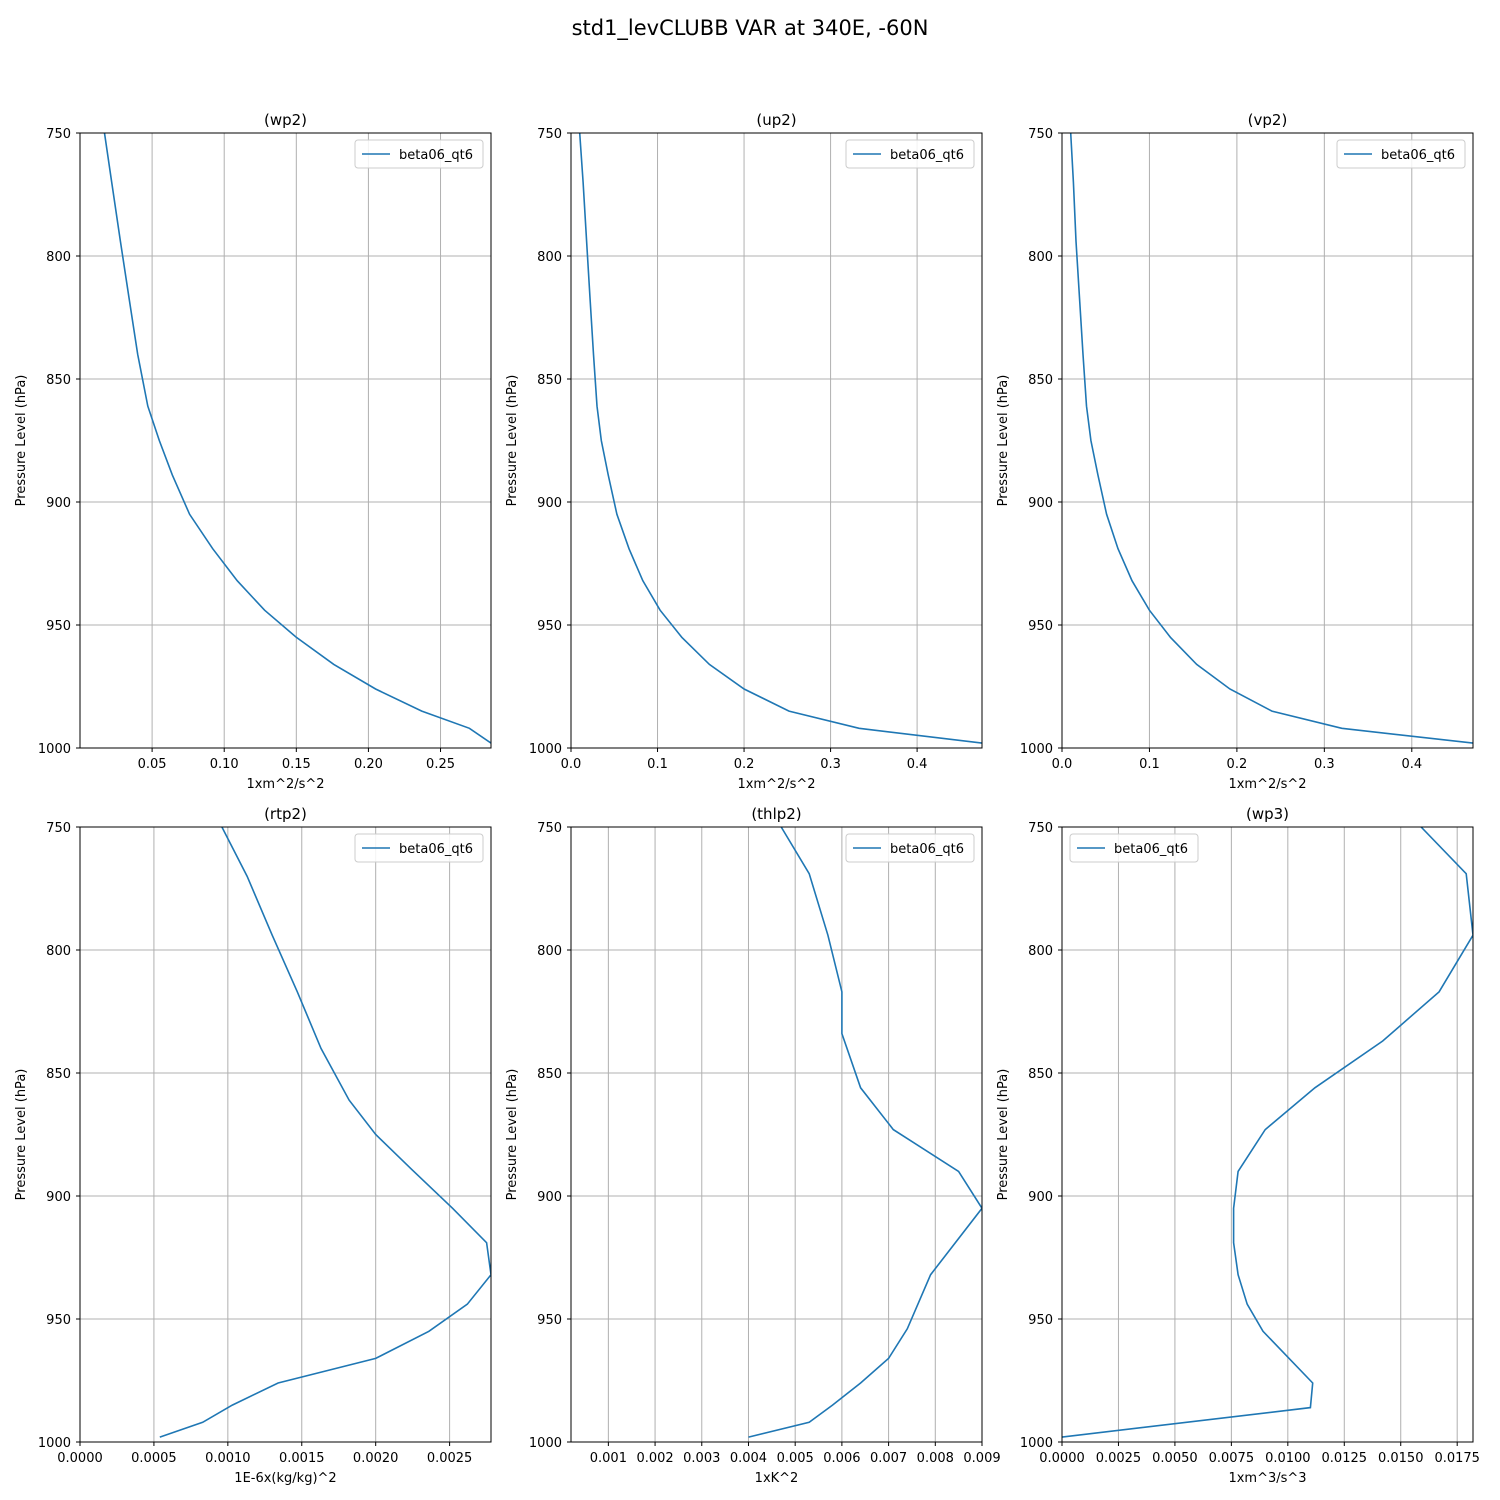  I want to click on x-axis-label: 1xK^2, so click(777, 1478).